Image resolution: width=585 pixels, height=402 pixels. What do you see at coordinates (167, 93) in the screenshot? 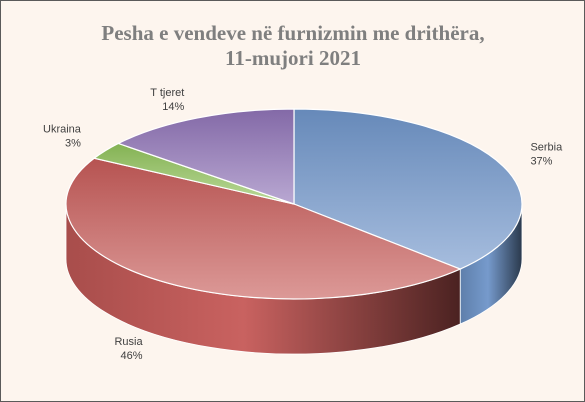
I see `slice-label-t-tjeret: T tjeret` at bounding box center [167, 93].